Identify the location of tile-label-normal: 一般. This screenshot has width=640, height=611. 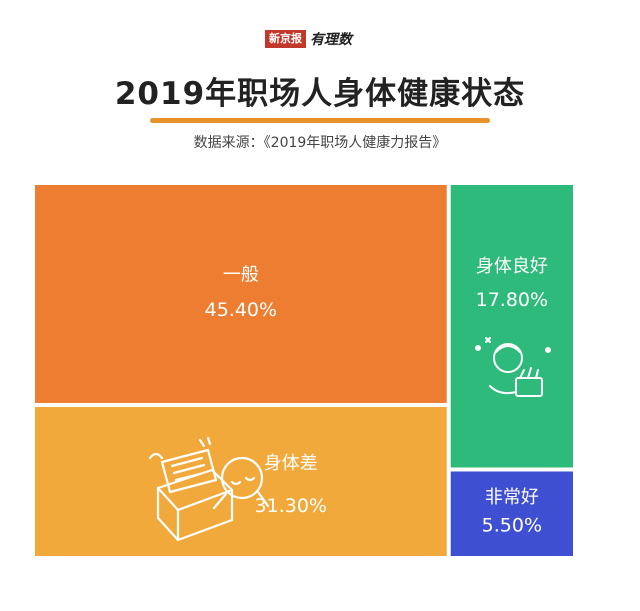
(241, 275).